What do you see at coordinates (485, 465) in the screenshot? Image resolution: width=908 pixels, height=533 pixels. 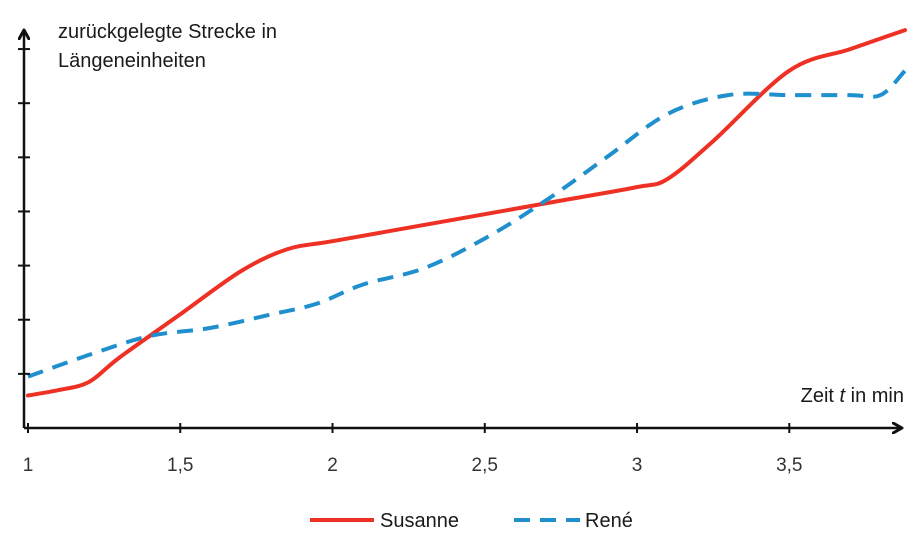 I see `x-tick-label: 2,5` at bounding box center [485, 465].